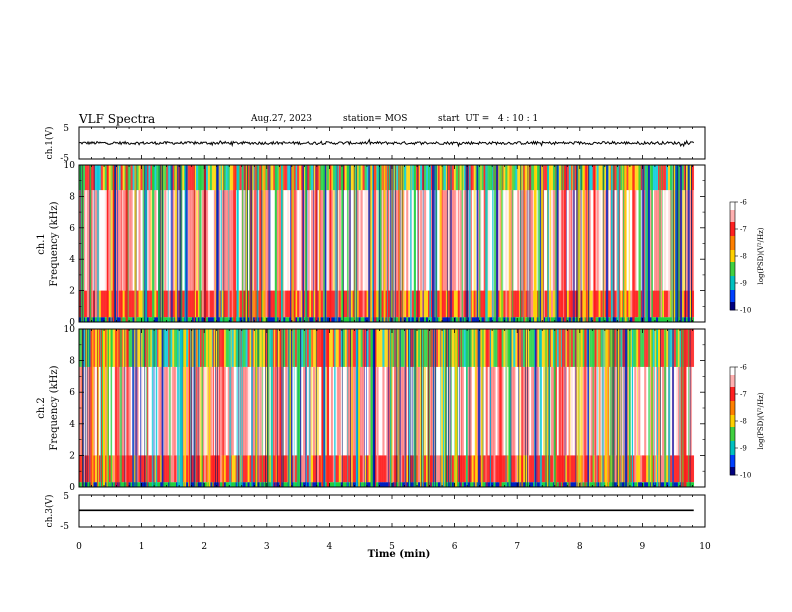 The image size is (792, 612). What do you see at coordinates (387, 143) in the screenshot?
I see `ch1-voltage-trace` at bounding box center [387, 143].